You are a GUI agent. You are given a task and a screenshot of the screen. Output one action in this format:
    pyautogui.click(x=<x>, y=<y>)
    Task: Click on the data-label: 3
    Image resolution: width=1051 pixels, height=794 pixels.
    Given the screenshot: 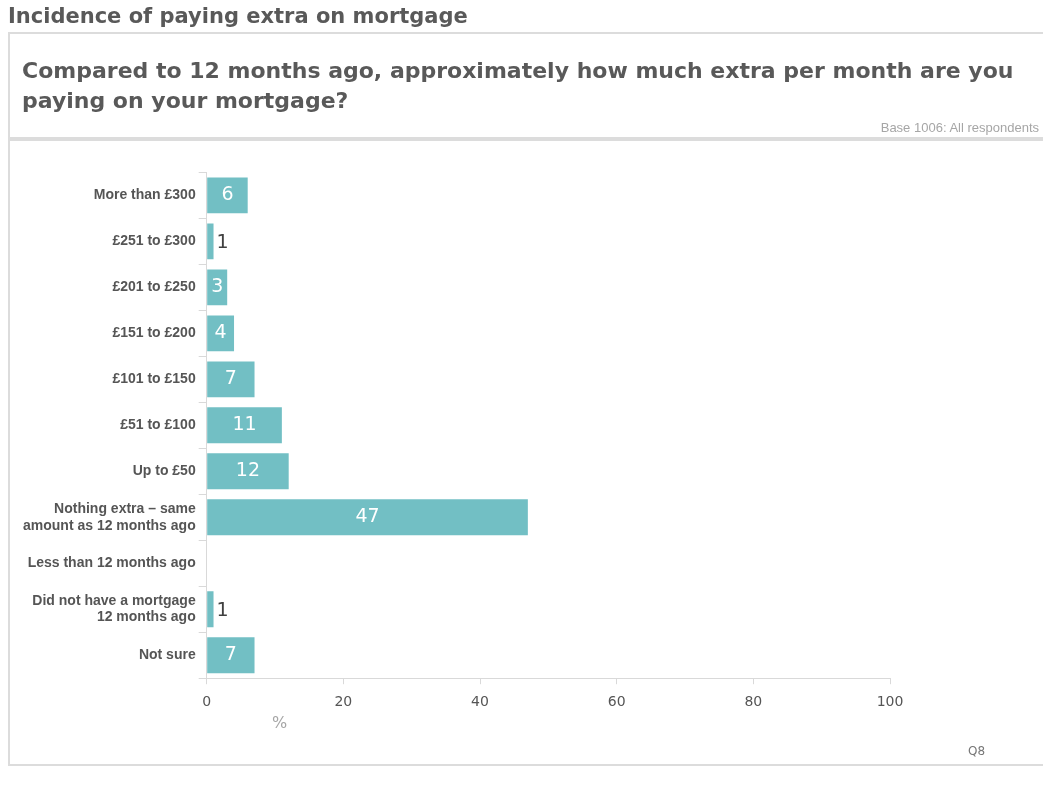 What is the action you would take?
    pyautogui.click(x=217, y=285)
    